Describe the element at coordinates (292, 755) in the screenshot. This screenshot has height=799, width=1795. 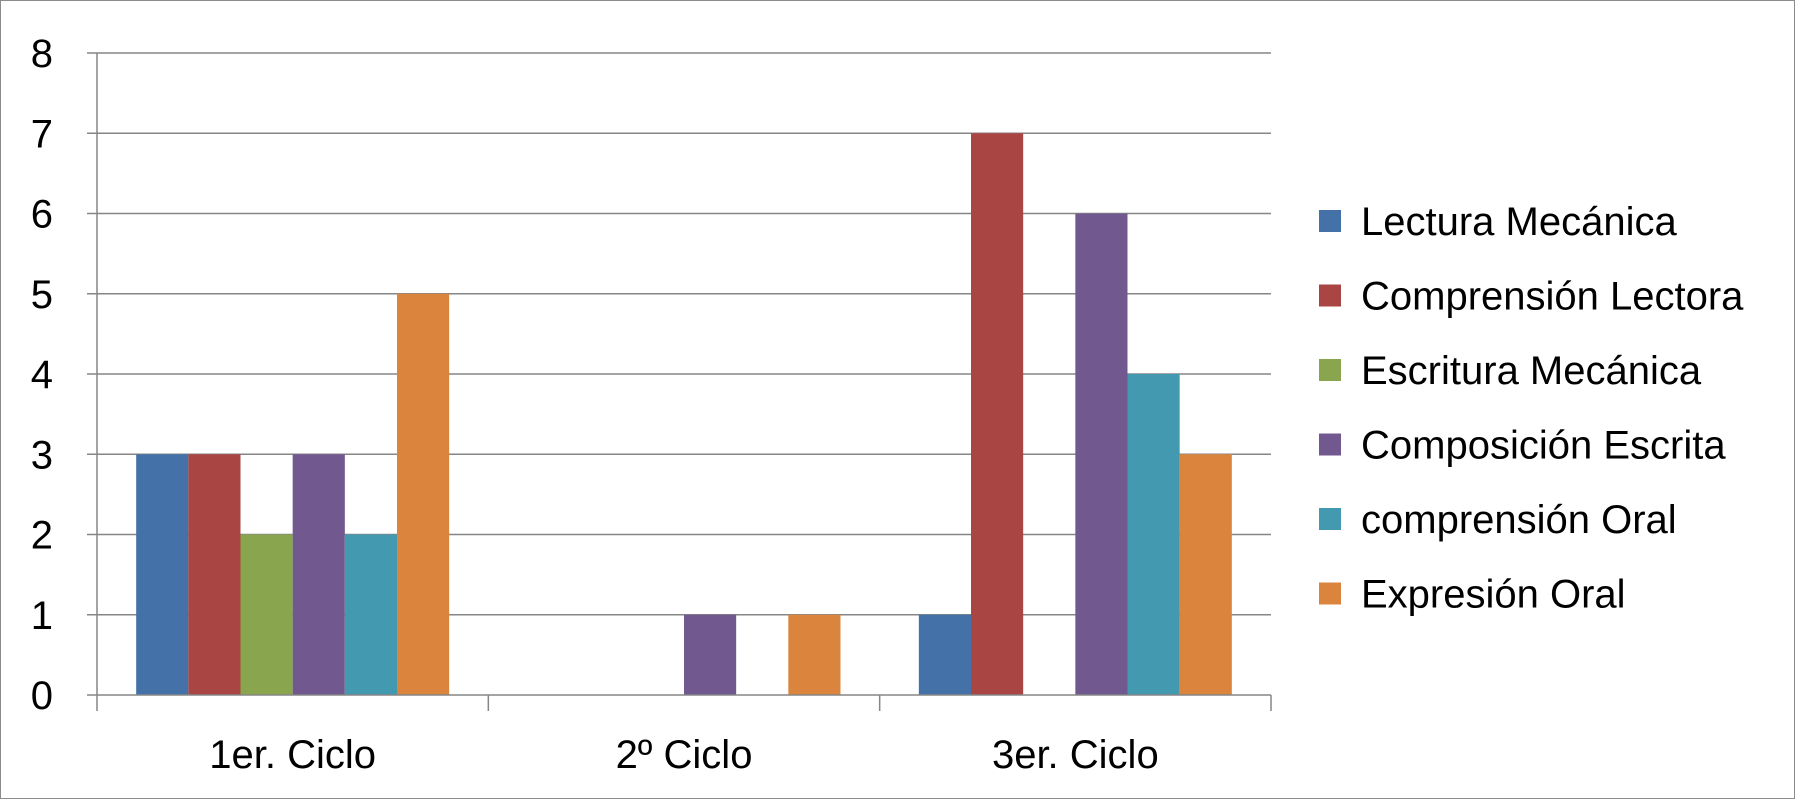
I see `x-category-label: 1er. Ciclo` at that location.